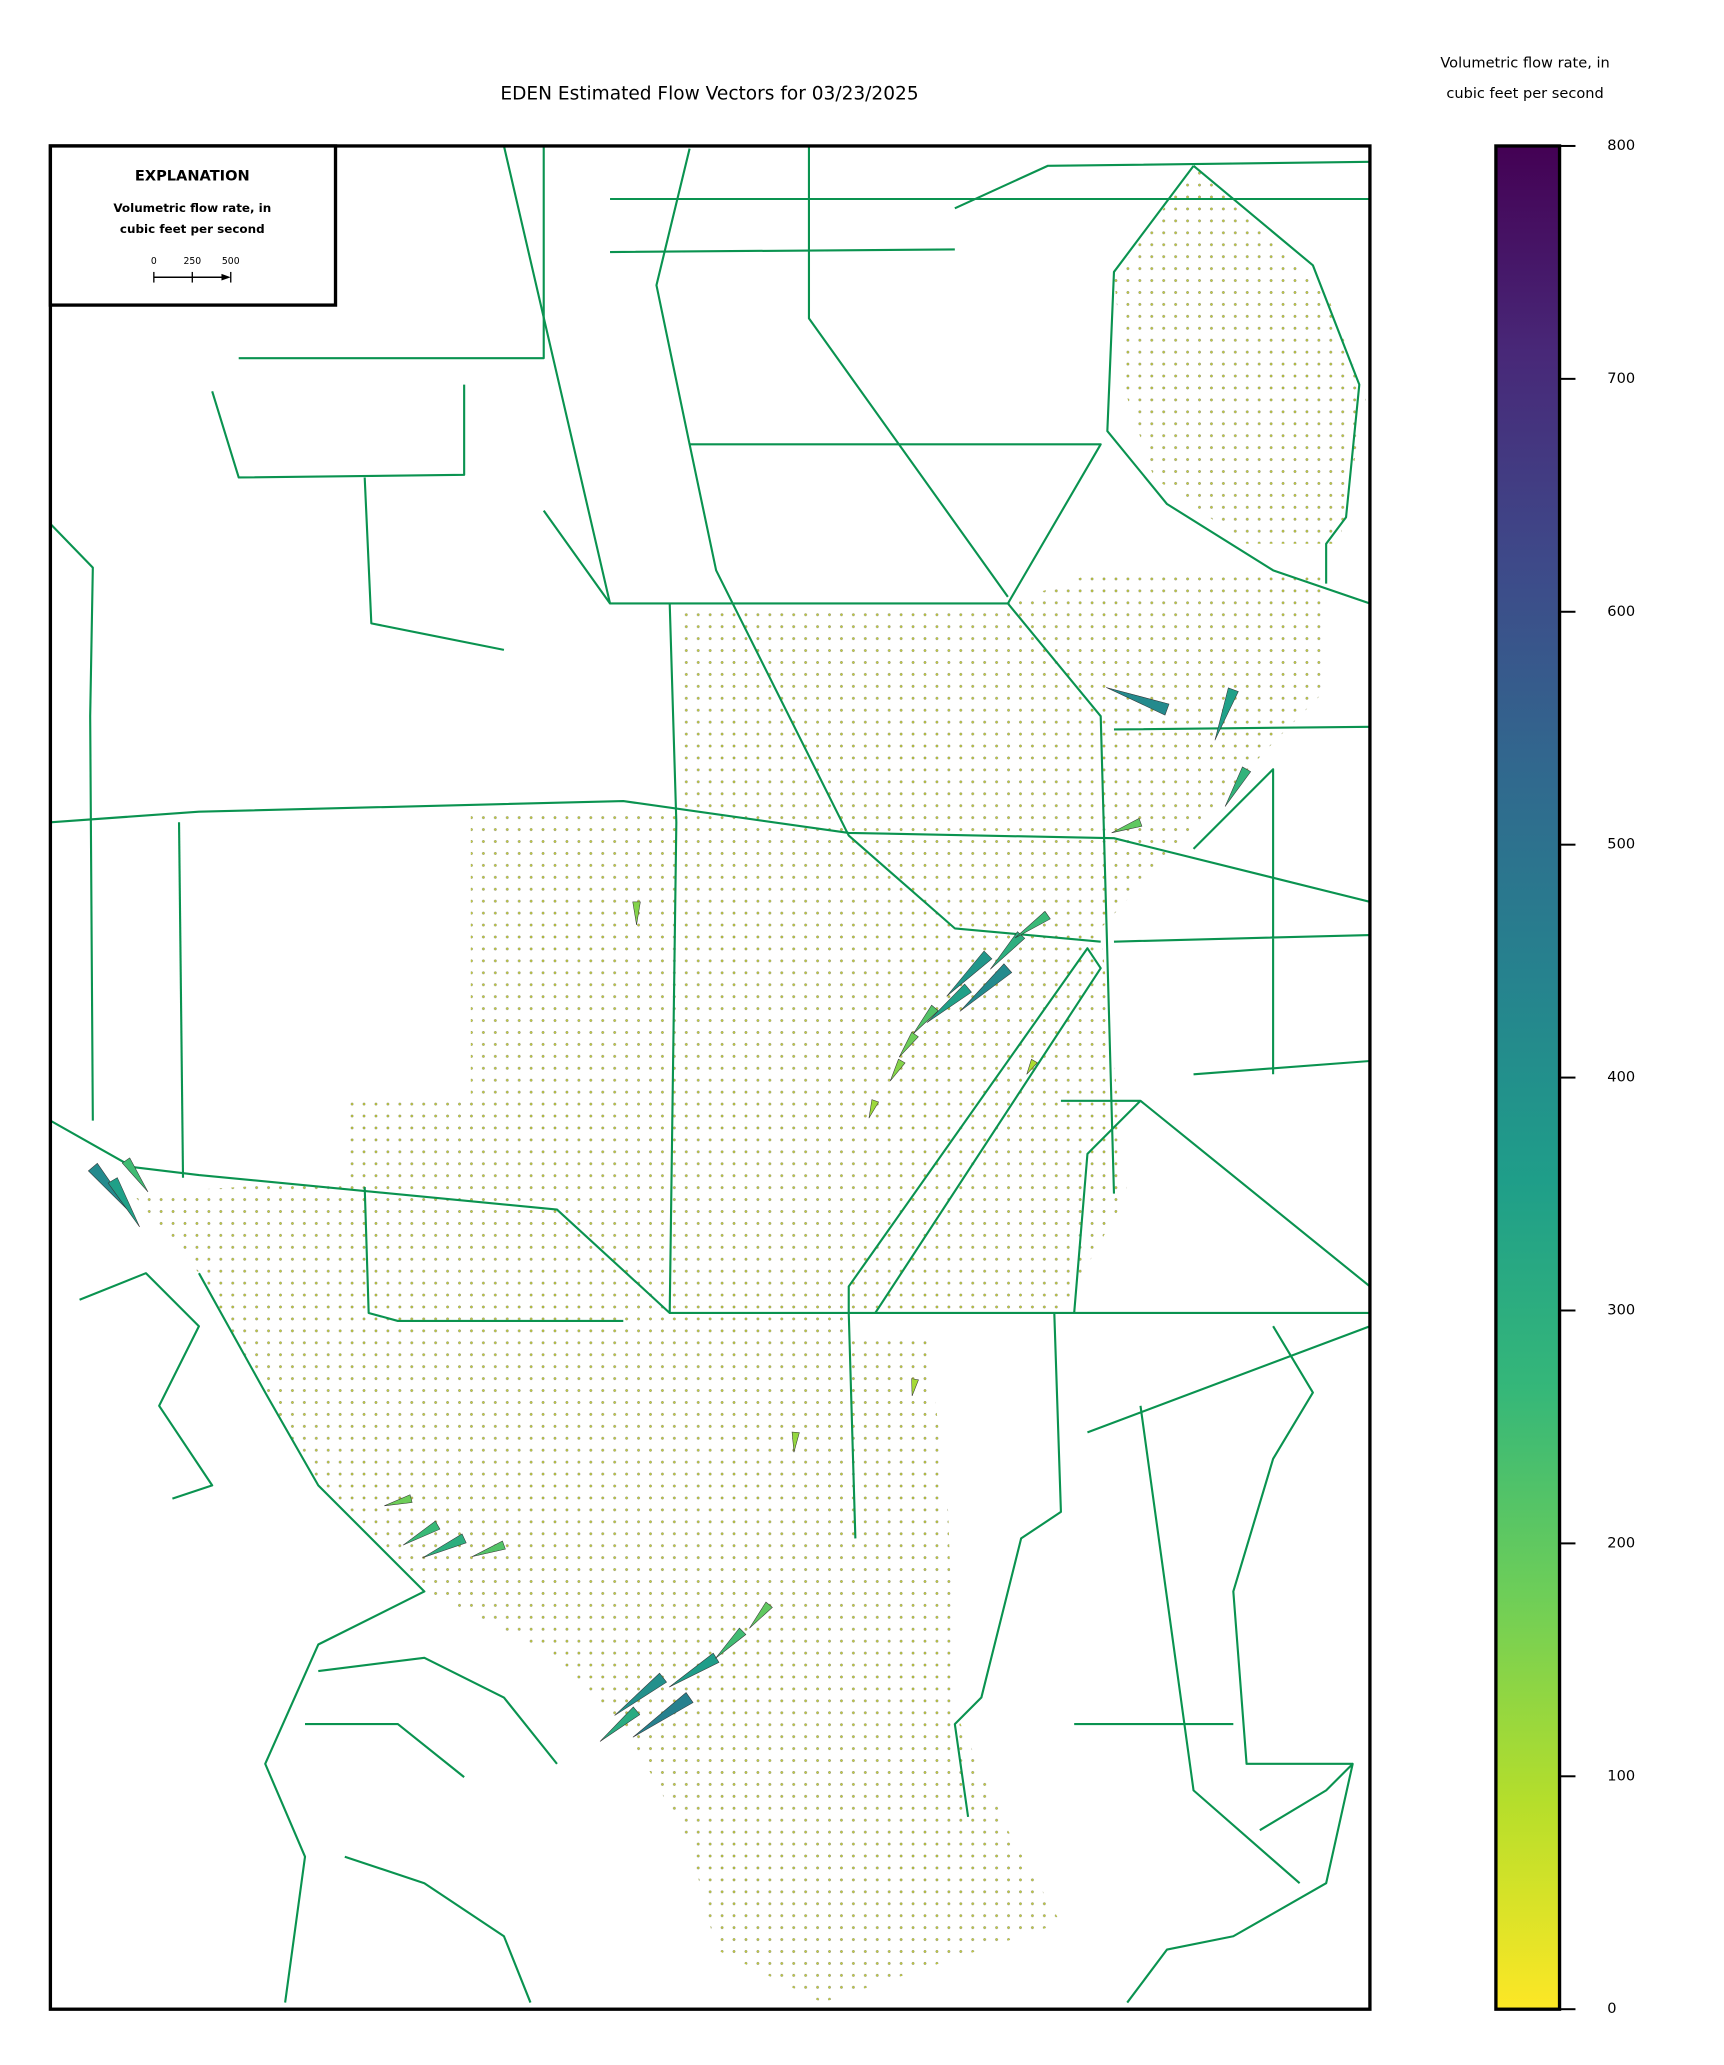 The width and height of the screenshot is (1724, 2065). What do you see at coordinates (1621, 1077) in the screenshot?
I see `colorbar-tick-label: 400` at bounding box center [1621, 1077].